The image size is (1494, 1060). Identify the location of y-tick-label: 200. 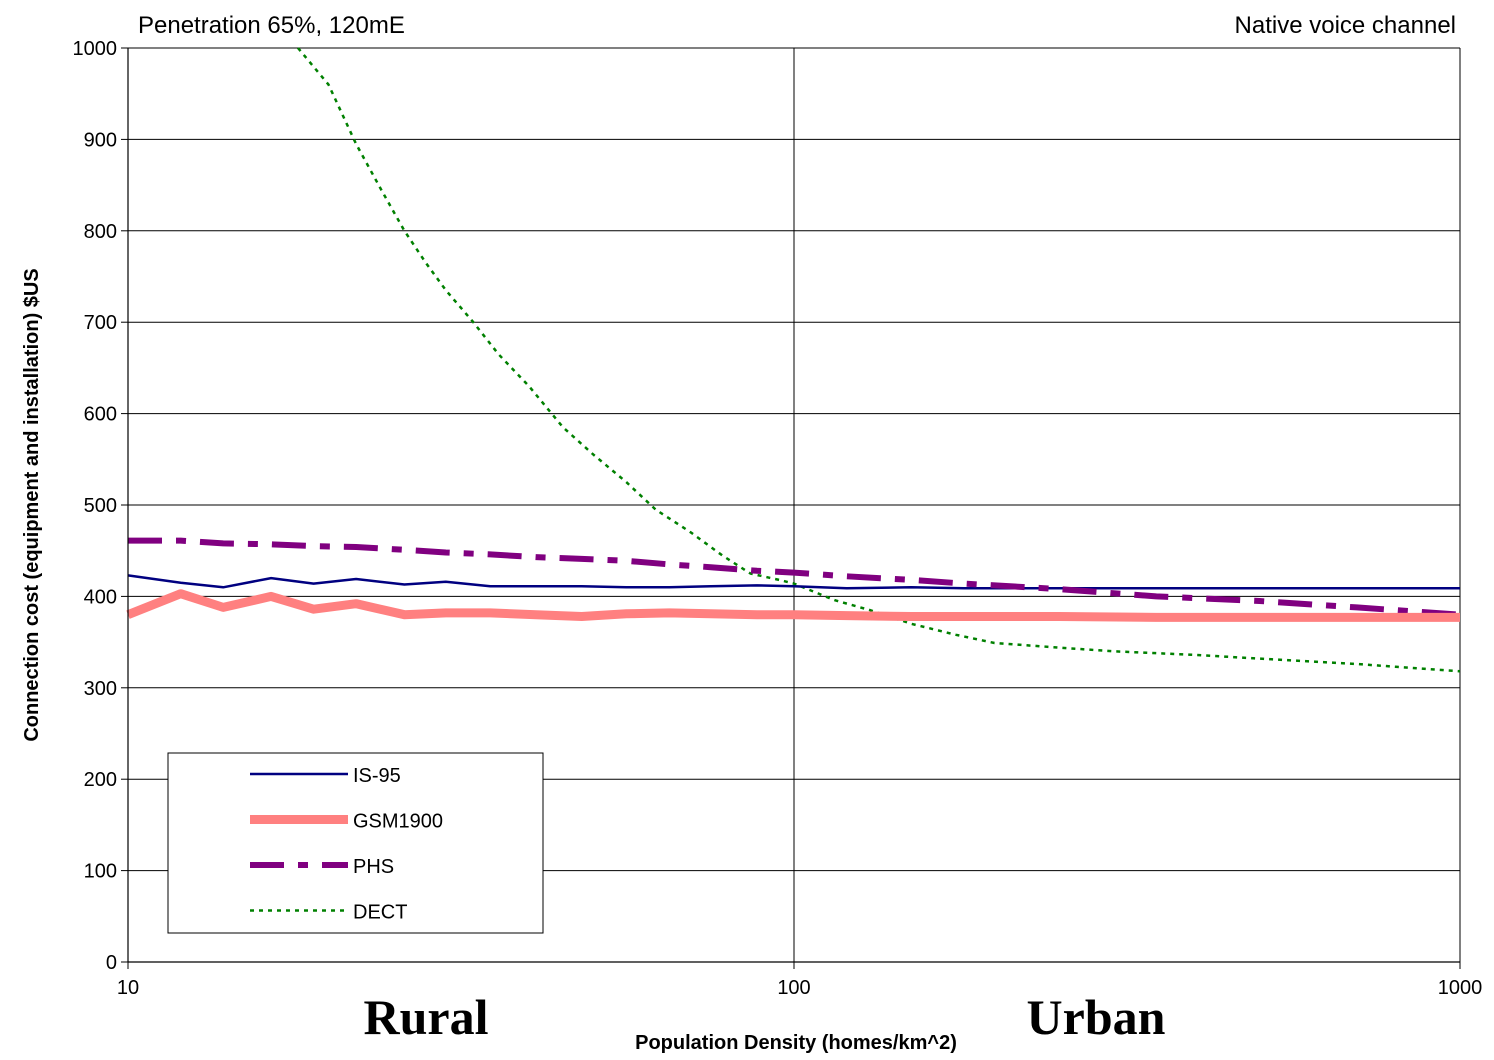
(100, 780).